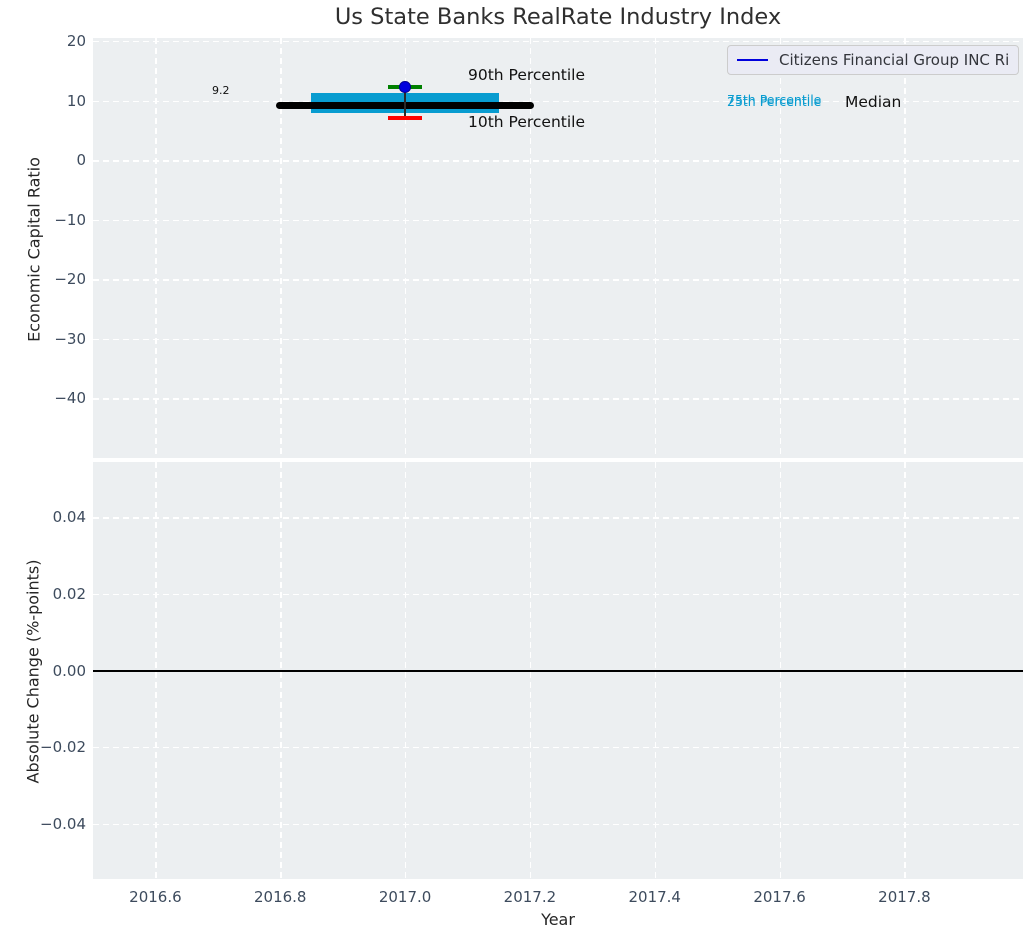 This screenshot has width=1034, height=942. I want to click on annotation-90th-percentile: 90th Percentile, so click(527, 75).